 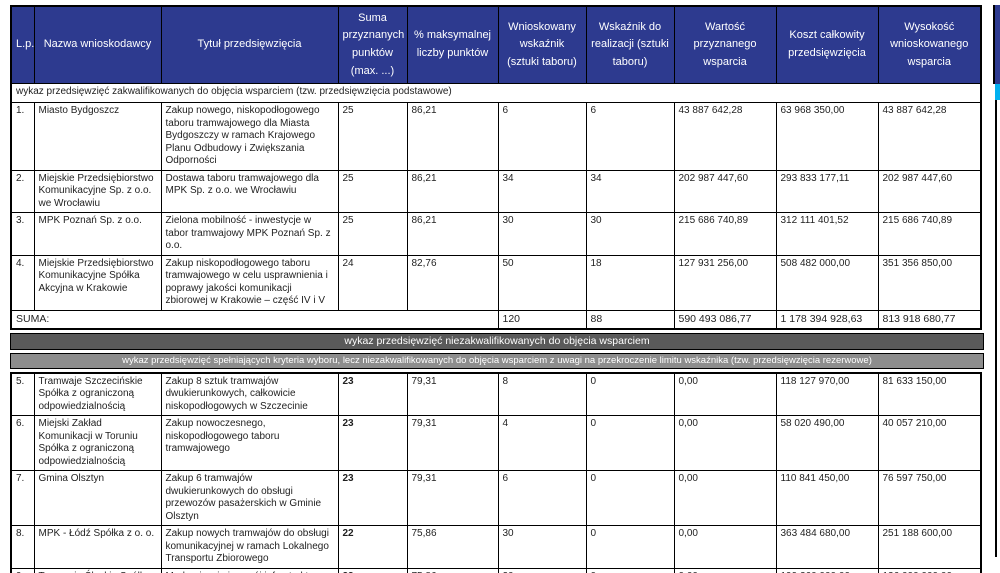 What do you see at coordinates (929, 394) in the screenshot?
I see `cell-req-amount: 81 633 150,00` at bounding box center [929, 394].